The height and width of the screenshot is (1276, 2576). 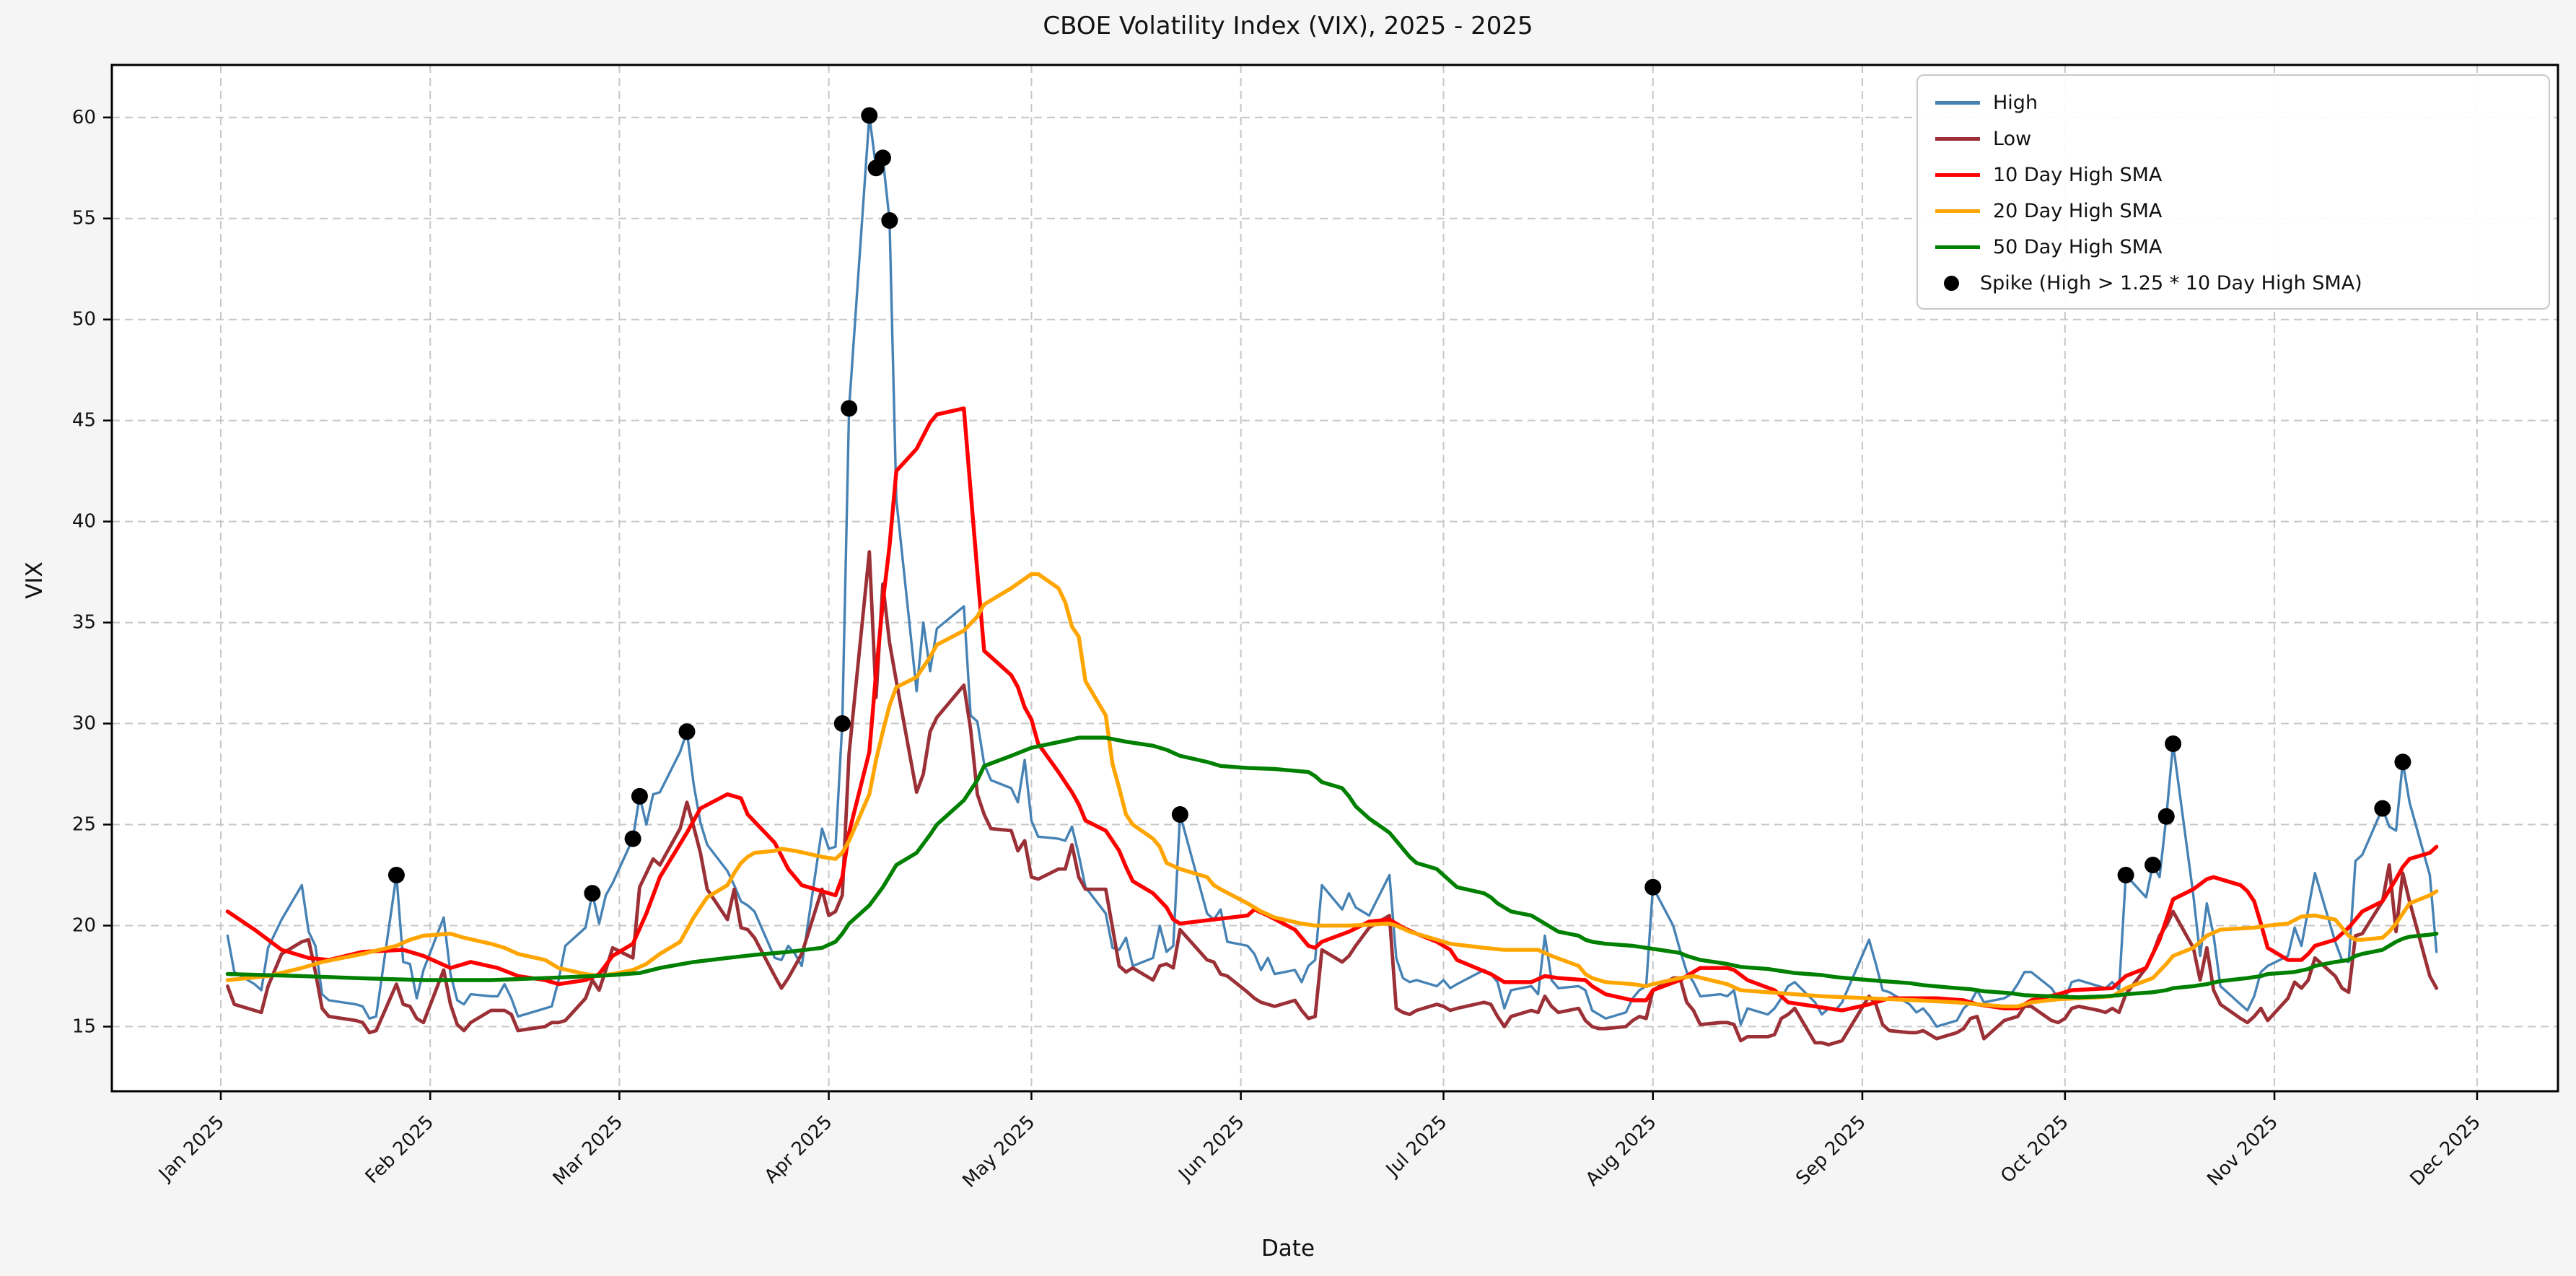 I want to click on x-axis-label: Date, so click(x=1288, y=1249).